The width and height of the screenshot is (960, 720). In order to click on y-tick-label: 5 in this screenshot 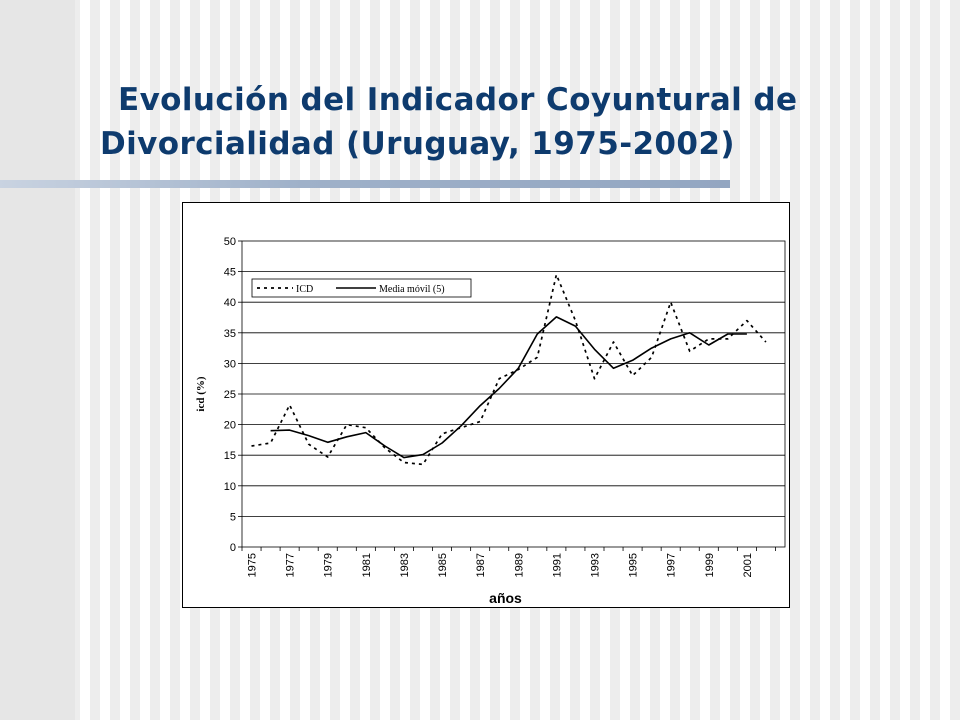, I will do `click(233, 517)`.